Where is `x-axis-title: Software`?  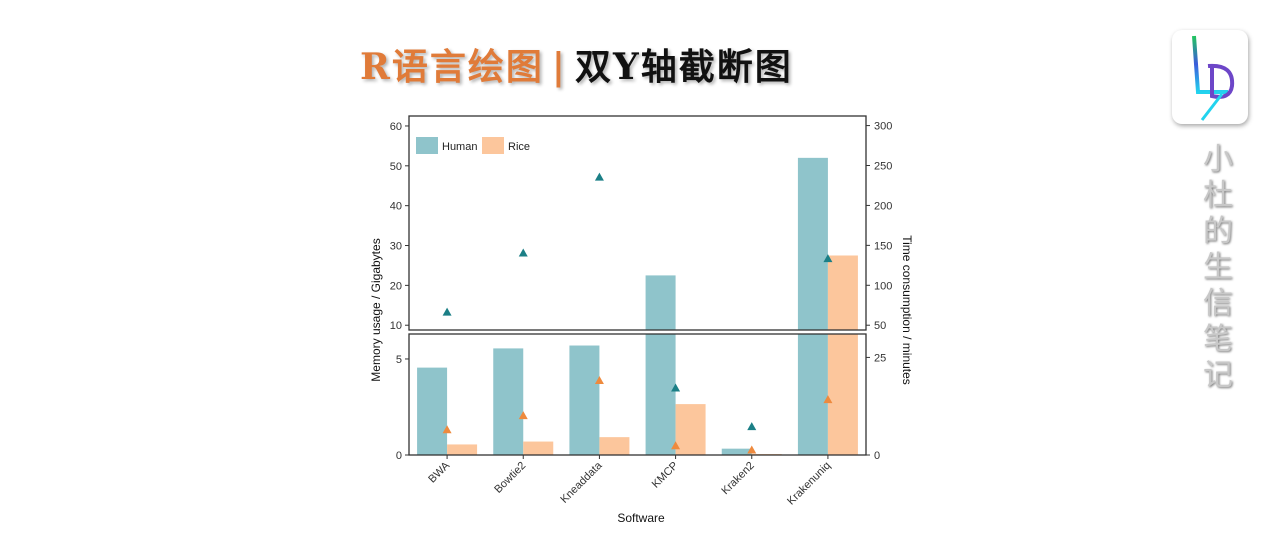
x-axis-title: Software is located at coordinates (641, 518).